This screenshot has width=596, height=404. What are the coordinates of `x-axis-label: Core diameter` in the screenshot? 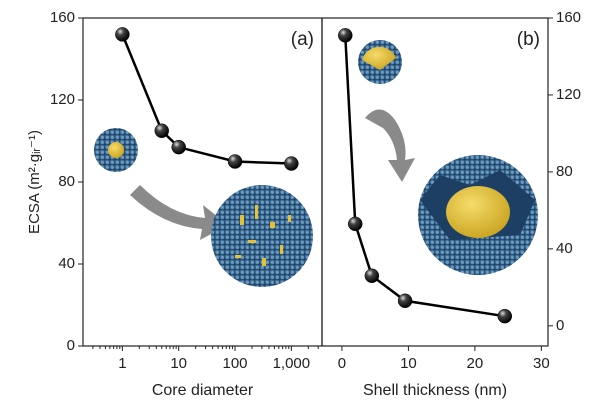 It's located at (203, 390).